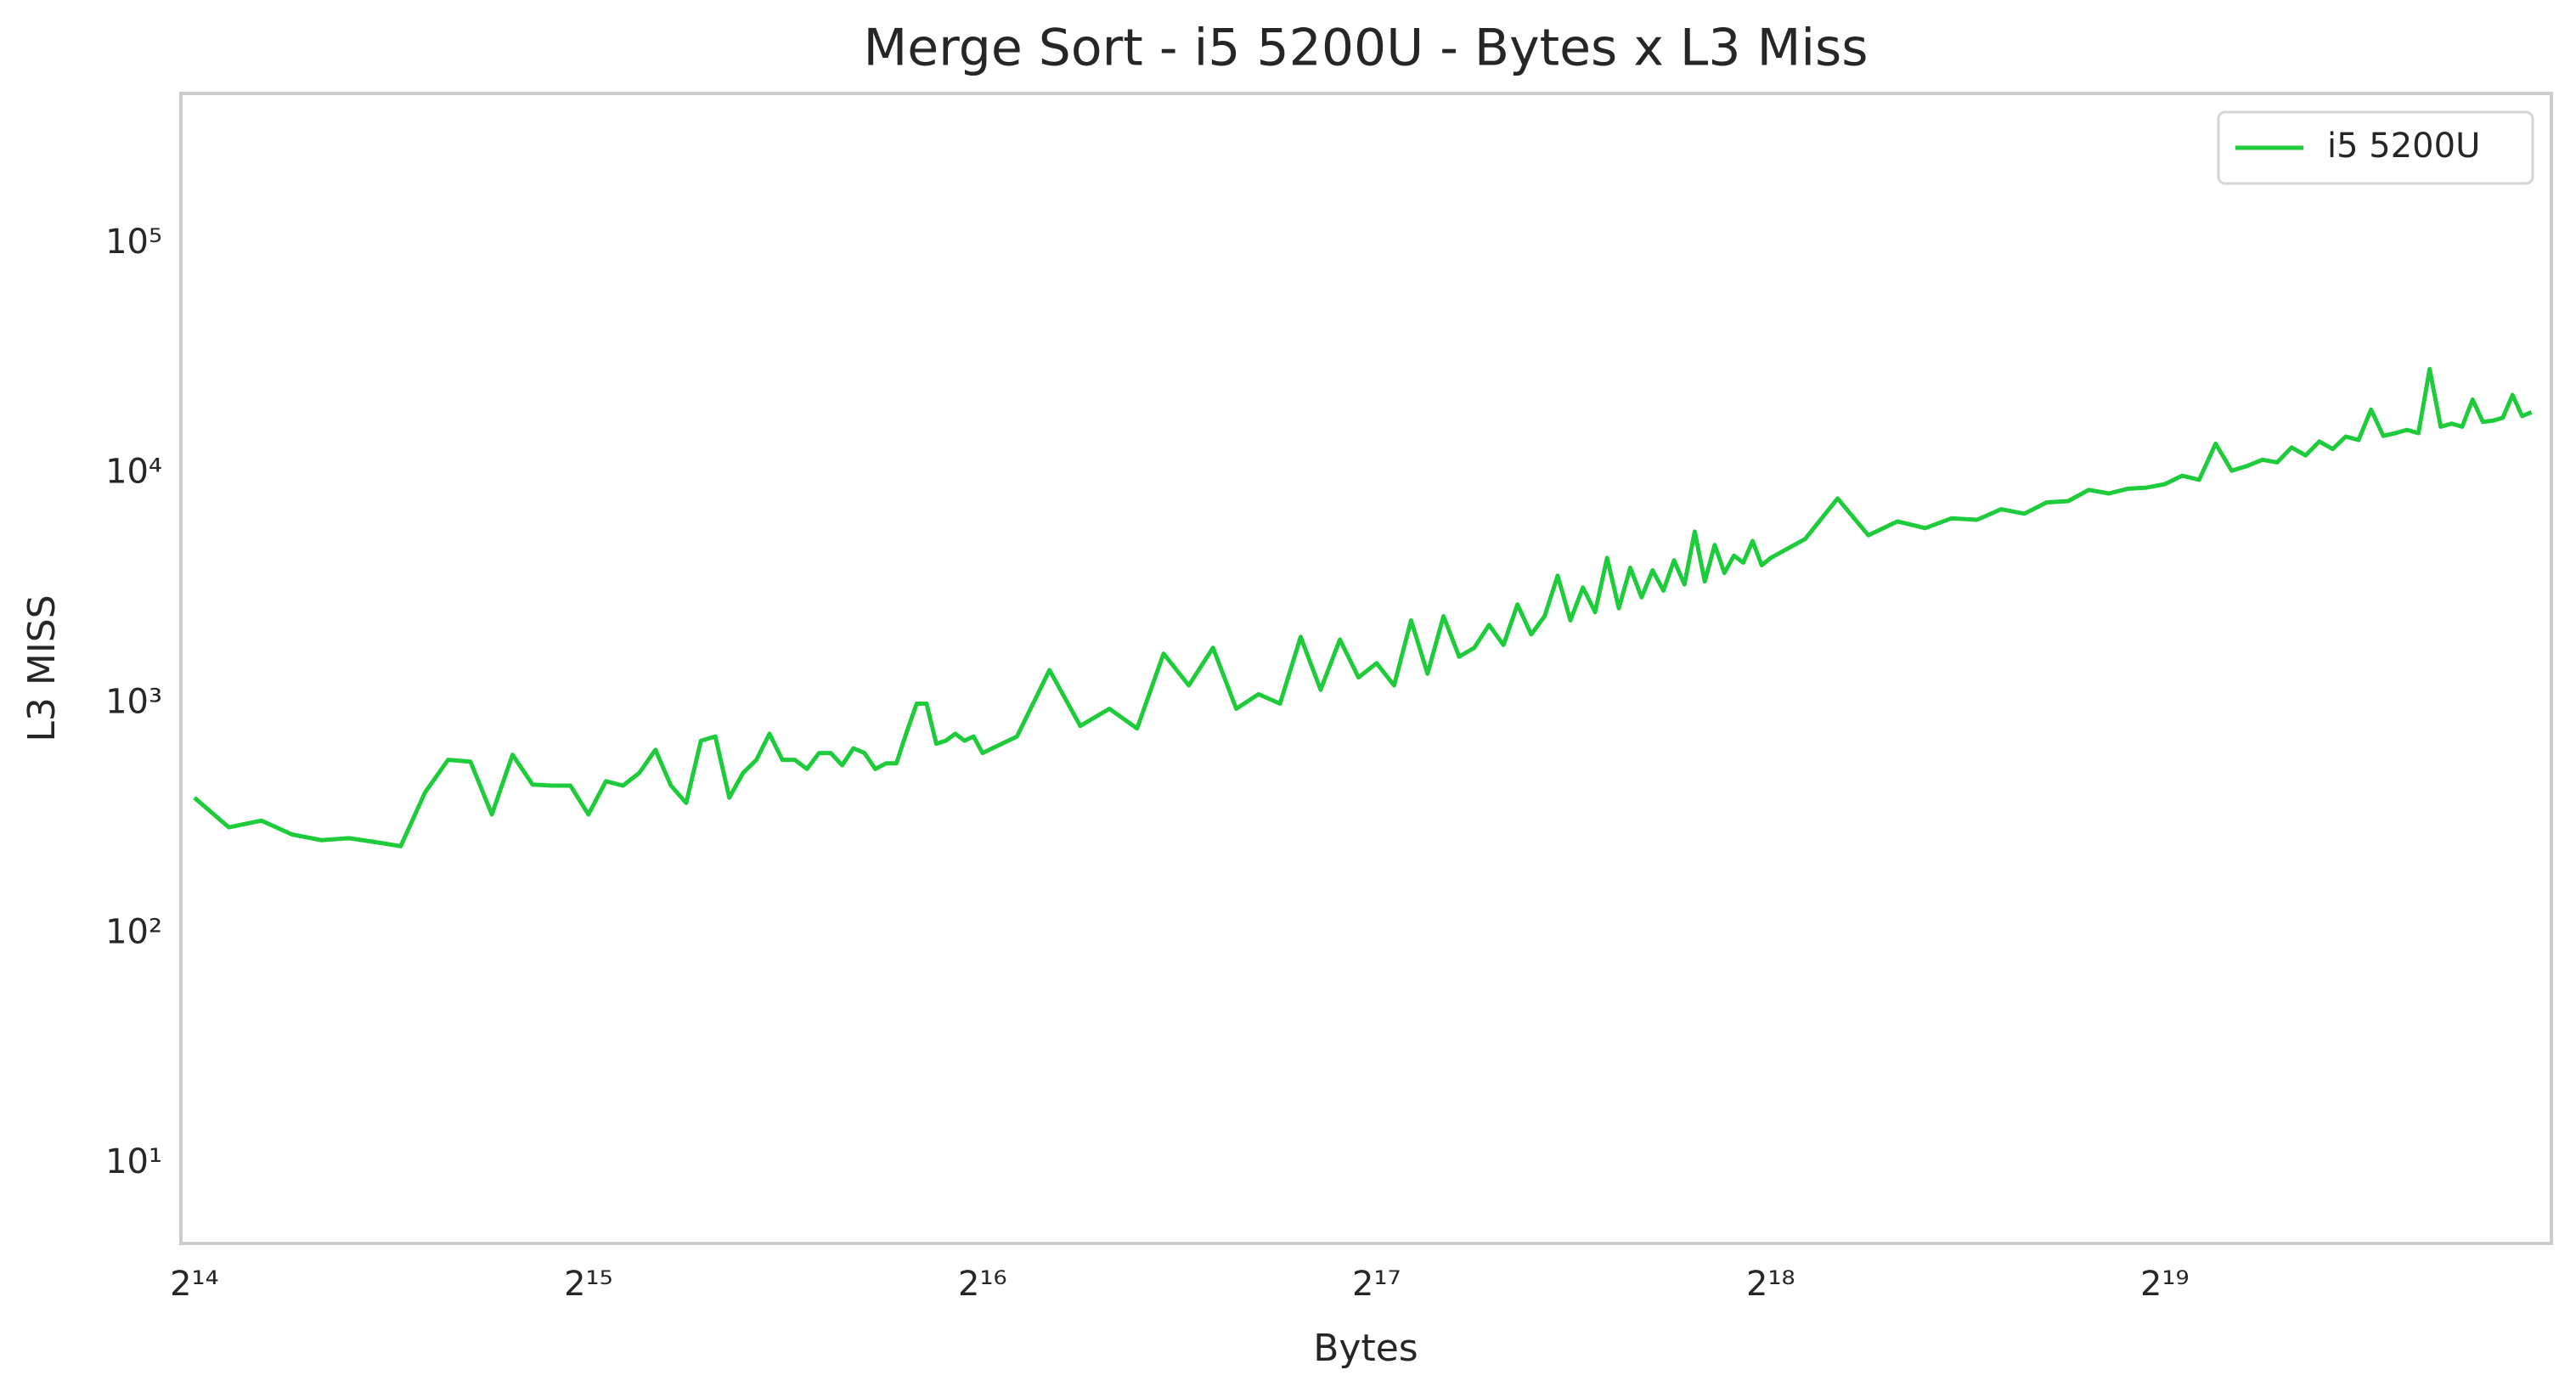 The width and height of the screenshot is (2576, 1398). What do you see at coordinates (133, 242) in the screenshot?
I see `y-tick-label: 10⁵` at bounding box center [133, 242].